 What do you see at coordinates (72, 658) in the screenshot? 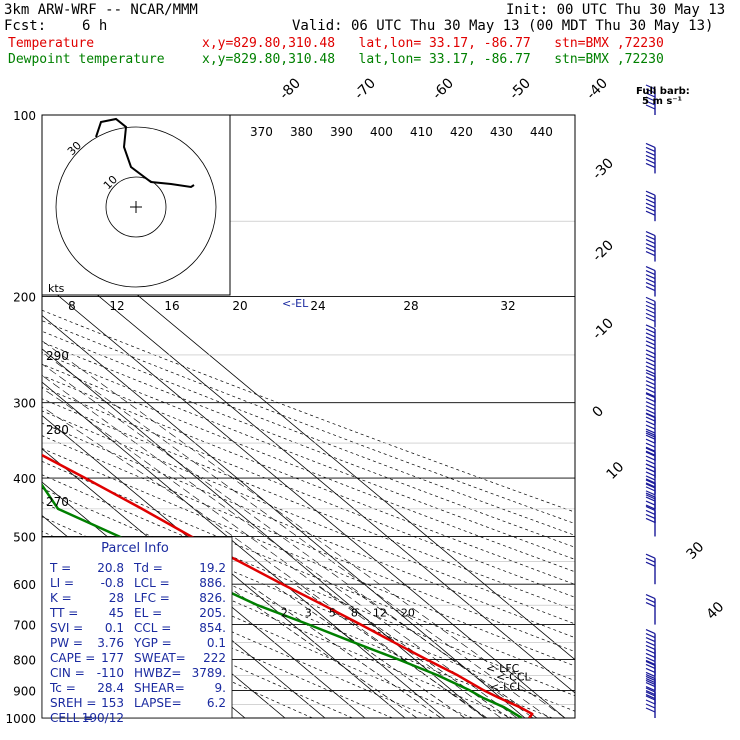
I see `parcel-label: CAPE =` at bounding box center [72, 658].